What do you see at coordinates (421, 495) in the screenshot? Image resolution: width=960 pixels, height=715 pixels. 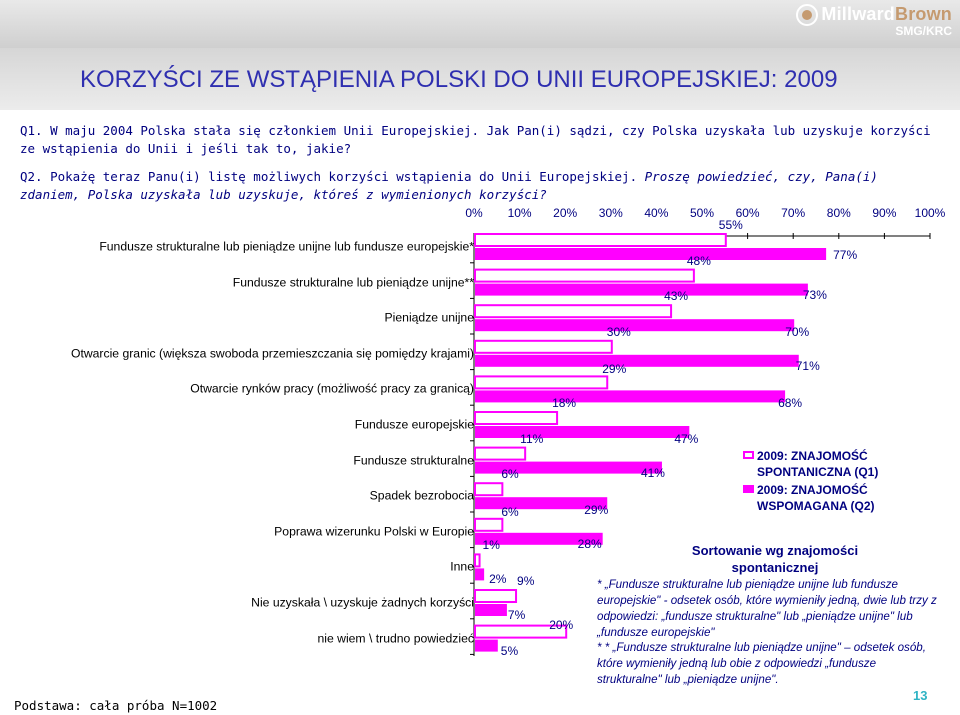 I see `category-label: Spadek bezrobocia` at bounding box center [421, 495].